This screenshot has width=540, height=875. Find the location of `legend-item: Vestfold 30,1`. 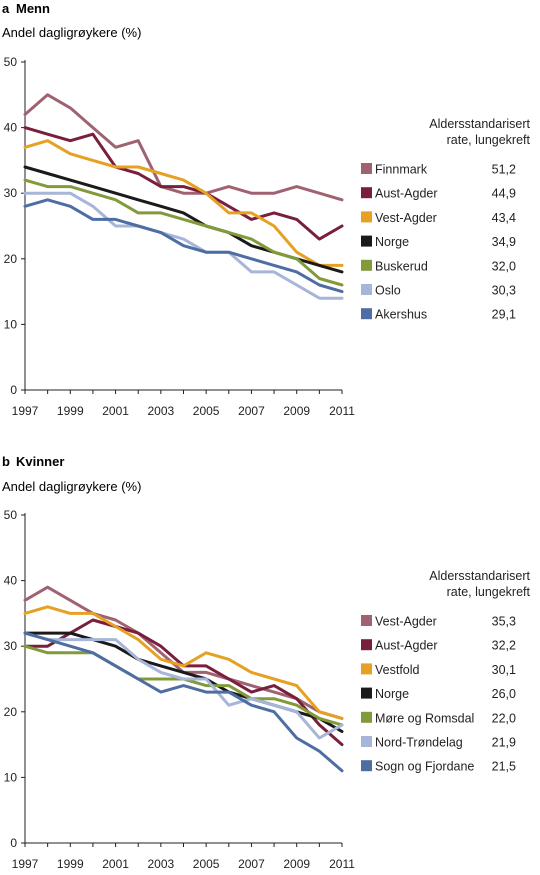

legend-item: Vestfold 30,1 is located at coordinates (438, 670).